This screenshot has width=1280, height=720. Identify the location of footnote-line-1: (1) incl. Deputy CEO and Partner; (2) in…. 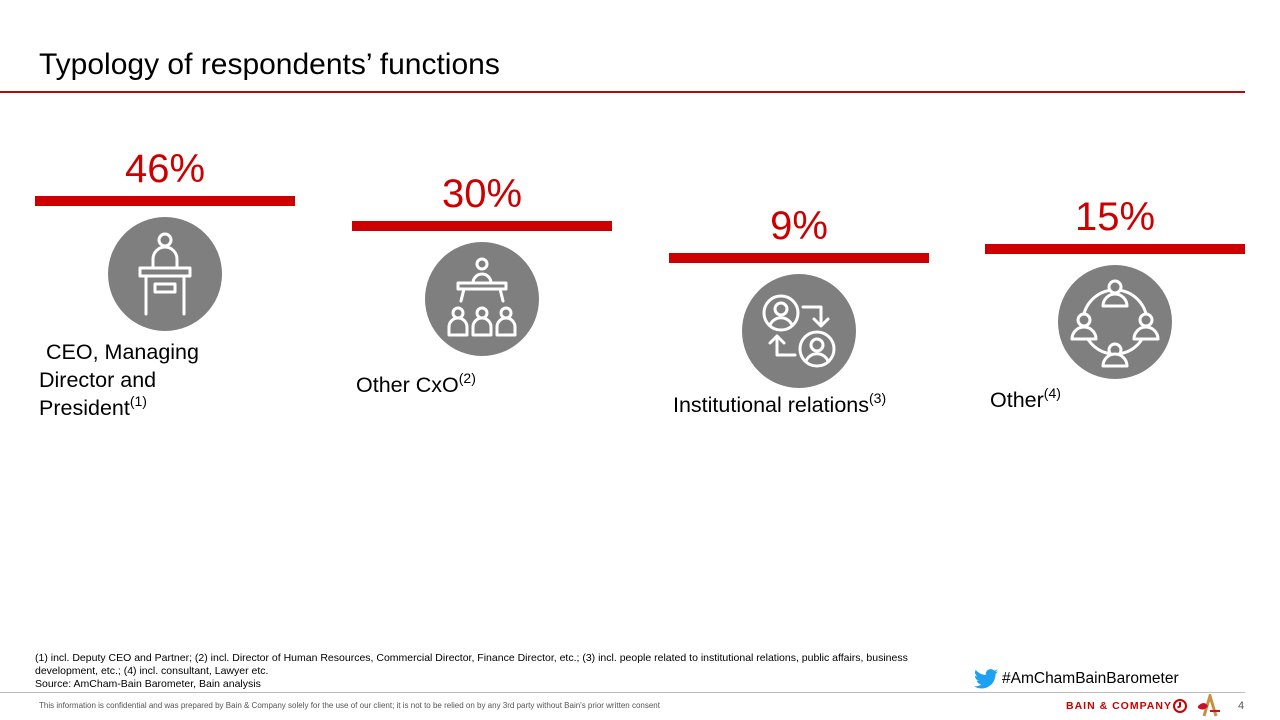
(471, 658).